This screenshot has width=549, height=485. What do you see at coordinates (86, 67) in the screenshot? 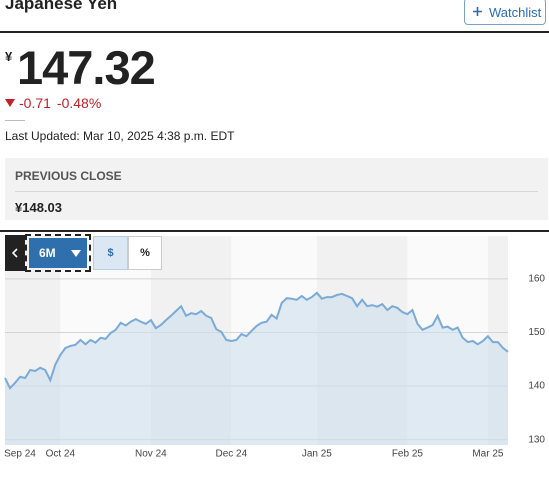
I see `price: 147.32` at bounding box center [86, 67].